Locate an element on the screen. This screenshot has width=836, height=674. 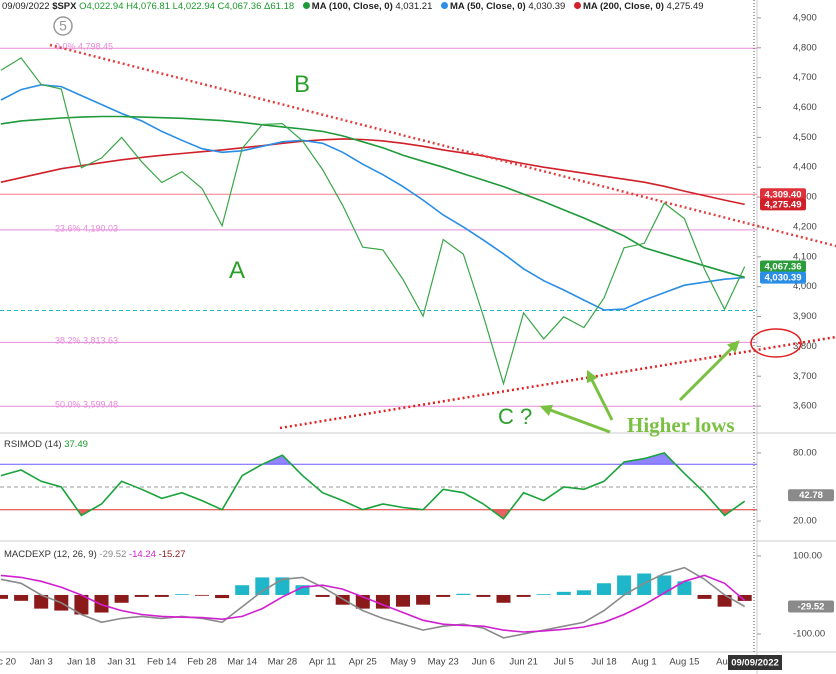
y-tick-label: 80.00 is located at coordinates (805, 452).